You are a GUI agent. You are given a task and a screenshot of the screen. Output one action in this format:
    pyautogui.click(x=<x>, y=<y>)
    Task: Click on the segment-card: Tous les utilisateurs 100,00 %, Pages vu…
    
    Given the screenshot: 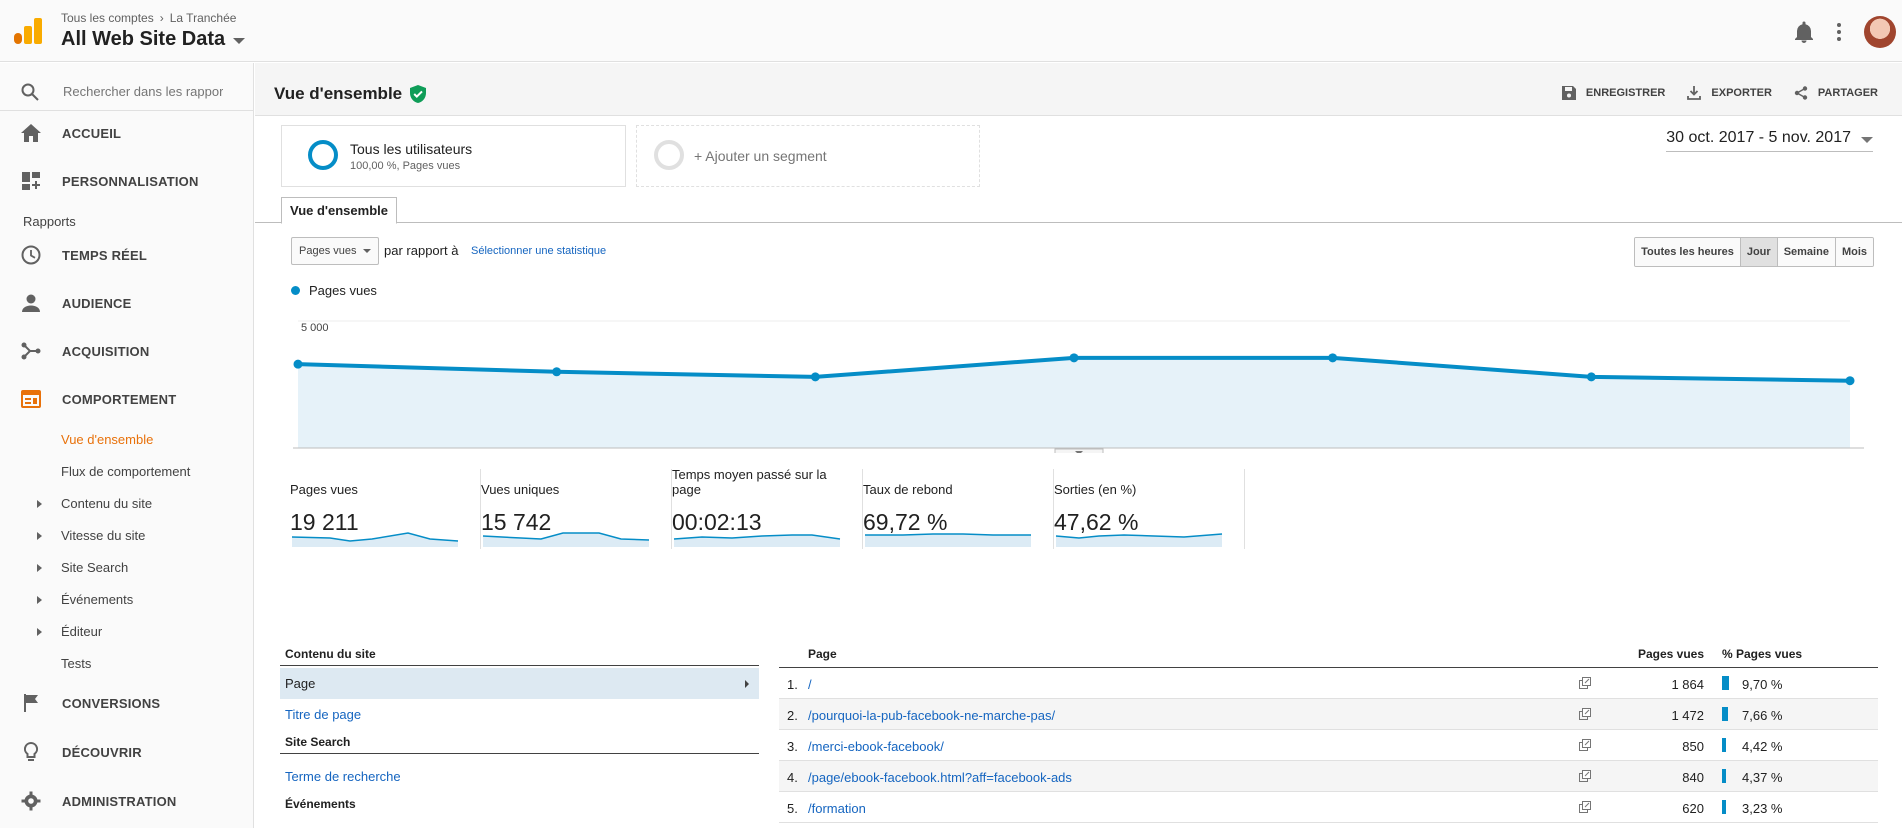 What is the action you would take?
    pyautogui.click(x=453, y=156)
    